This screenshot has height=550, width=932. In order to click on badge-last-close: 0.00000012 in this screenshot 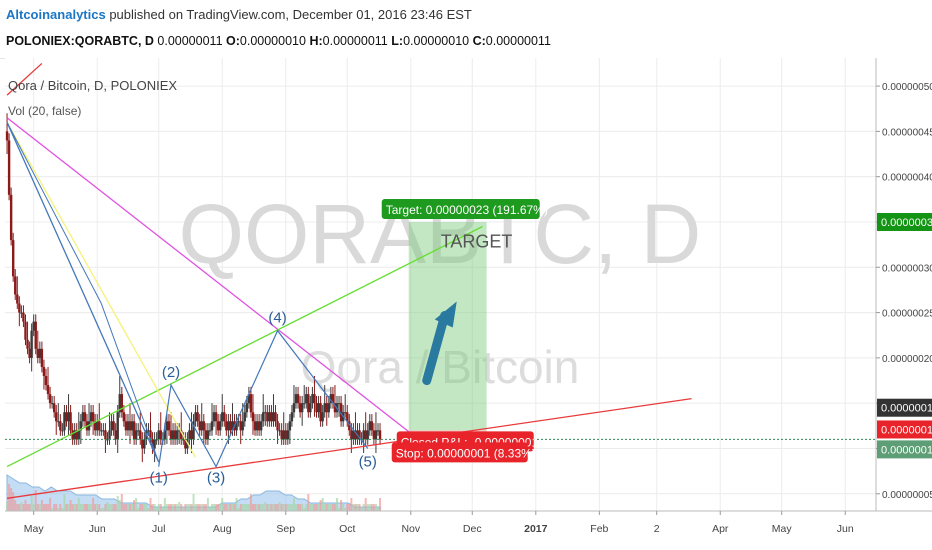, I will do `click(904, 407)`.